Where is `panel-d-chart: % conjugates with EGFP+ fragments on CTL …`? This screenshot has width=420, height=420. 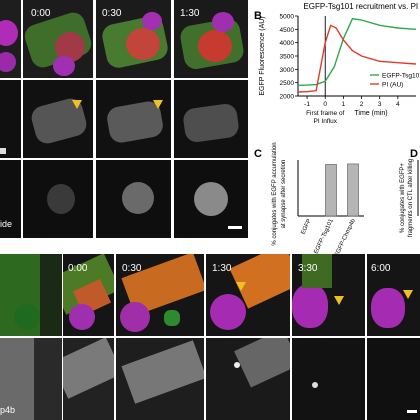
panel-d-chart: % conjugates with EGFP+ fragments on CTL … is located at coordinates (409, 198).